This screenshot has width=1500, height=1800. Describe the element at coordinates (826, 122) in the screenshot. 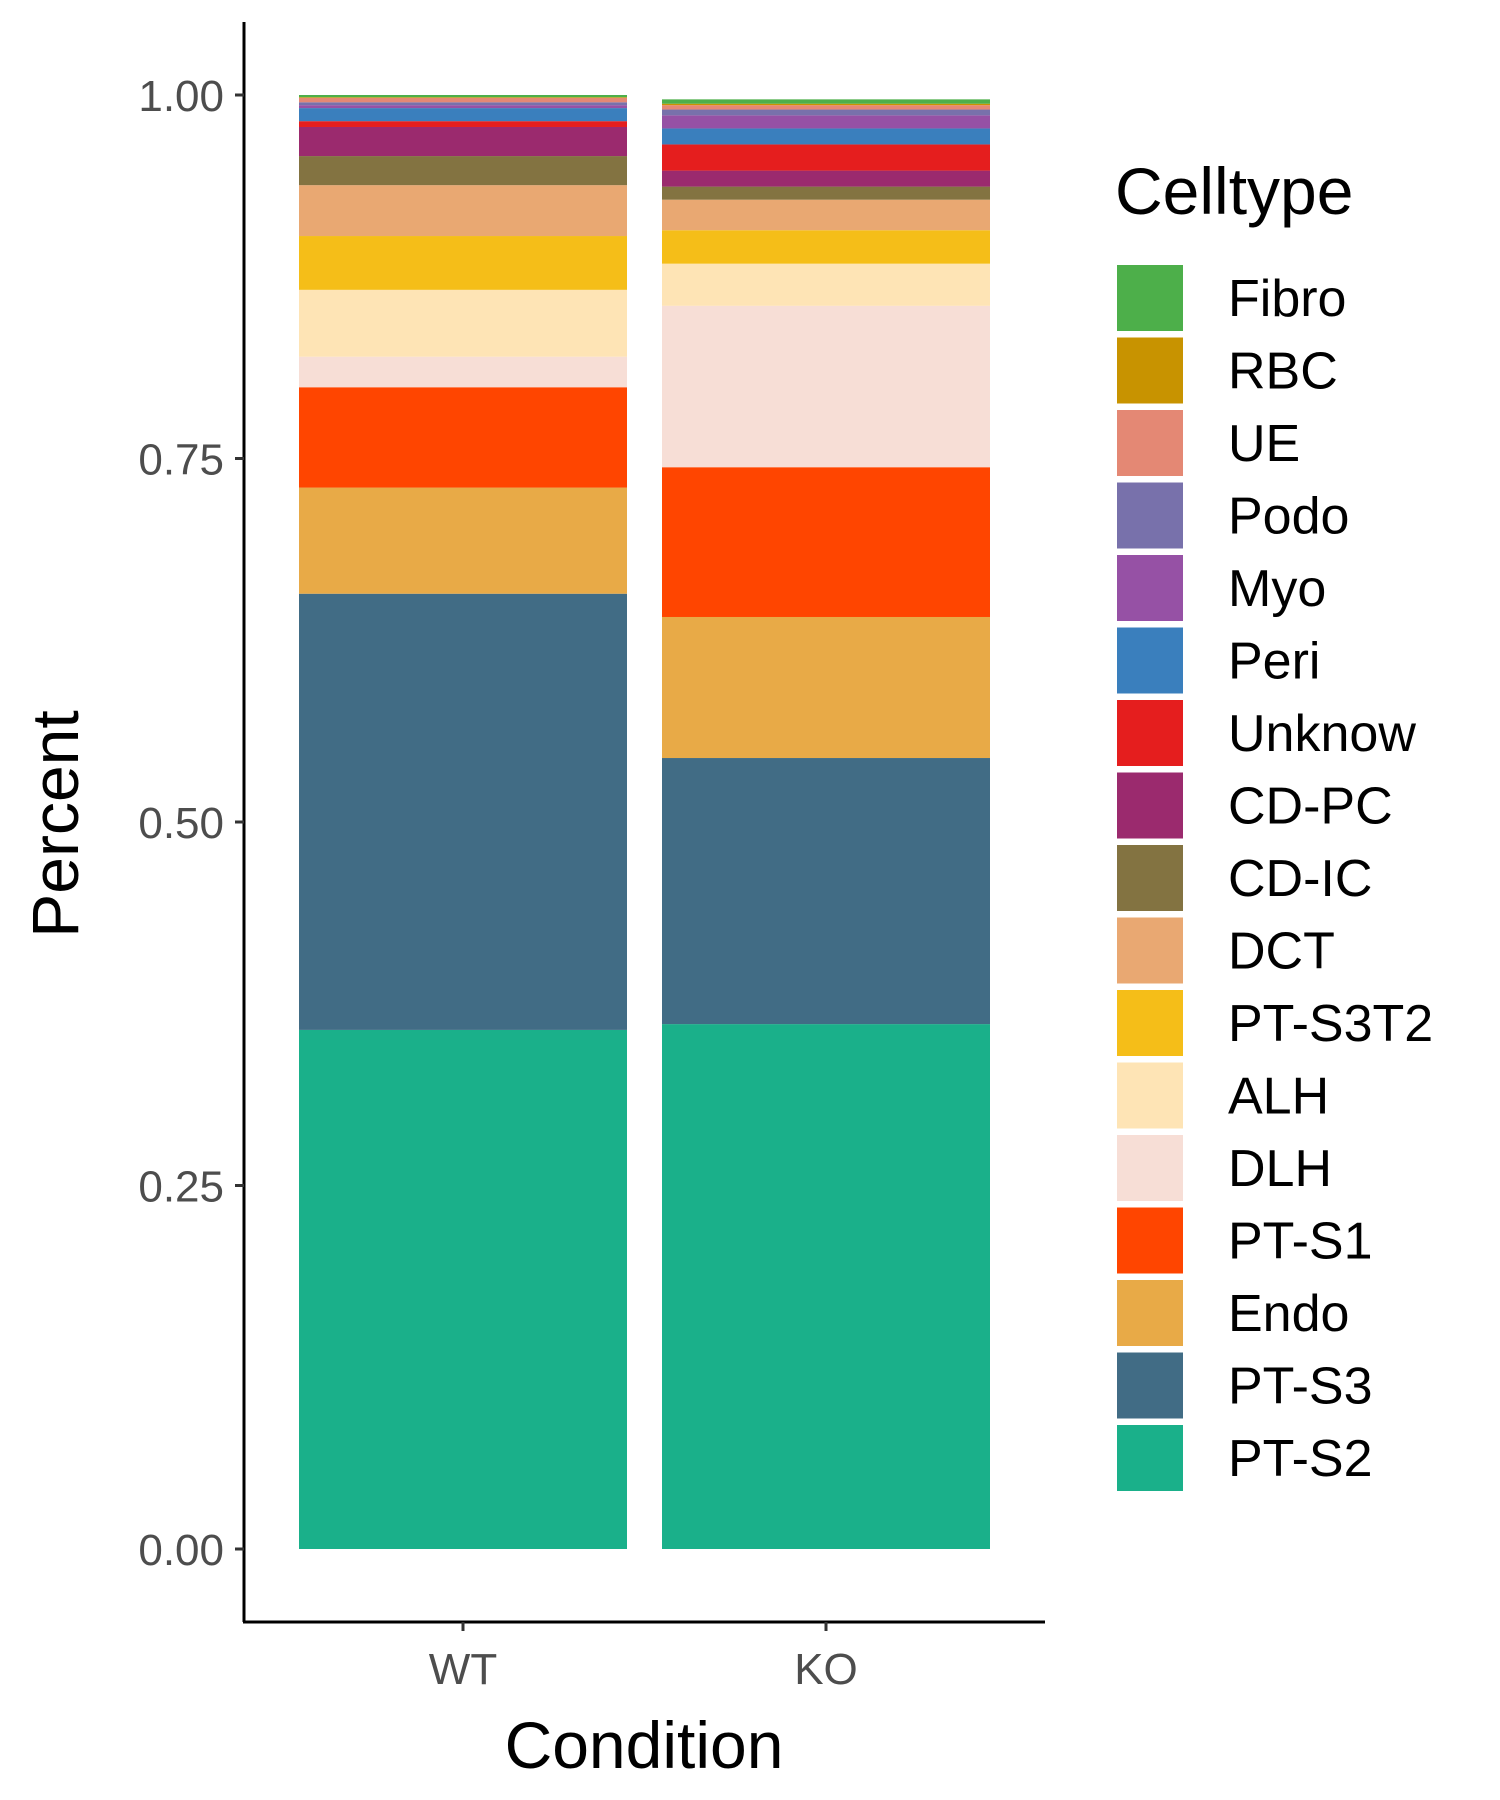

I see `bar-segment-ko-myo` at that location.